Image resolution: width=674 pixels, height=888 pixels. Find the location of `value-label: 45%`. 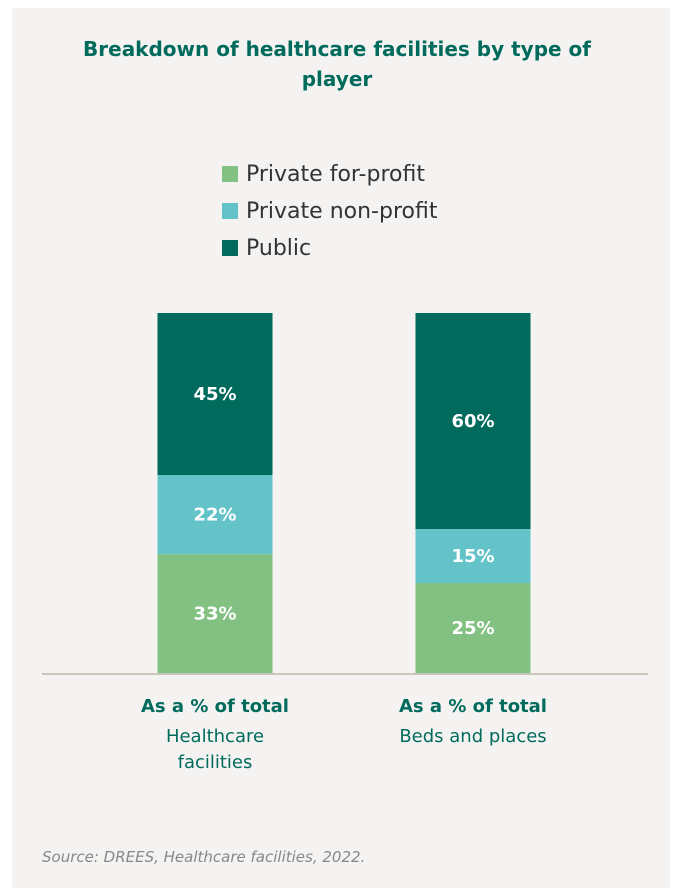

value-label: 45% is located at coordinates (214, 394).